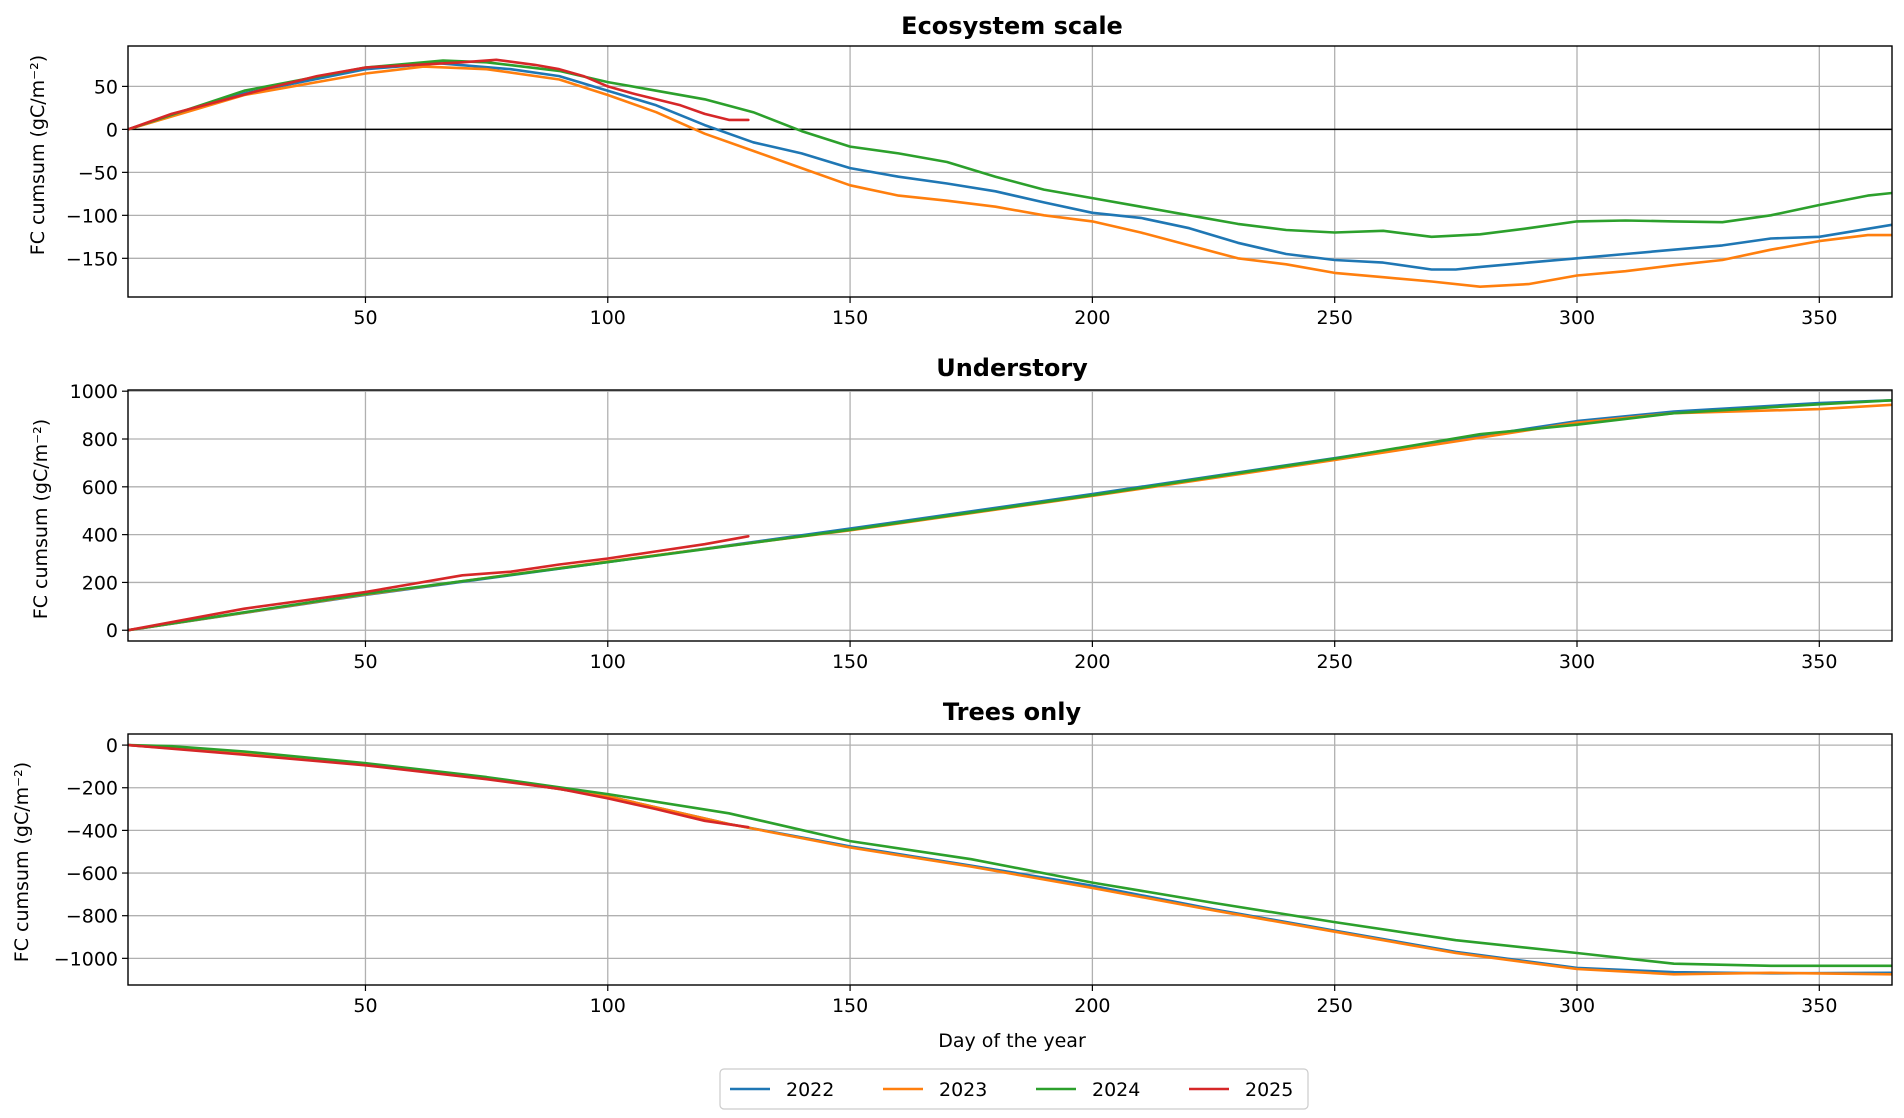 The width and height of the screenshot is (1904, 1118). What do you see at coordinates (92, 216) in the screenshot?
I see `y-tick-label: −100` at bounding box center [92, 216].